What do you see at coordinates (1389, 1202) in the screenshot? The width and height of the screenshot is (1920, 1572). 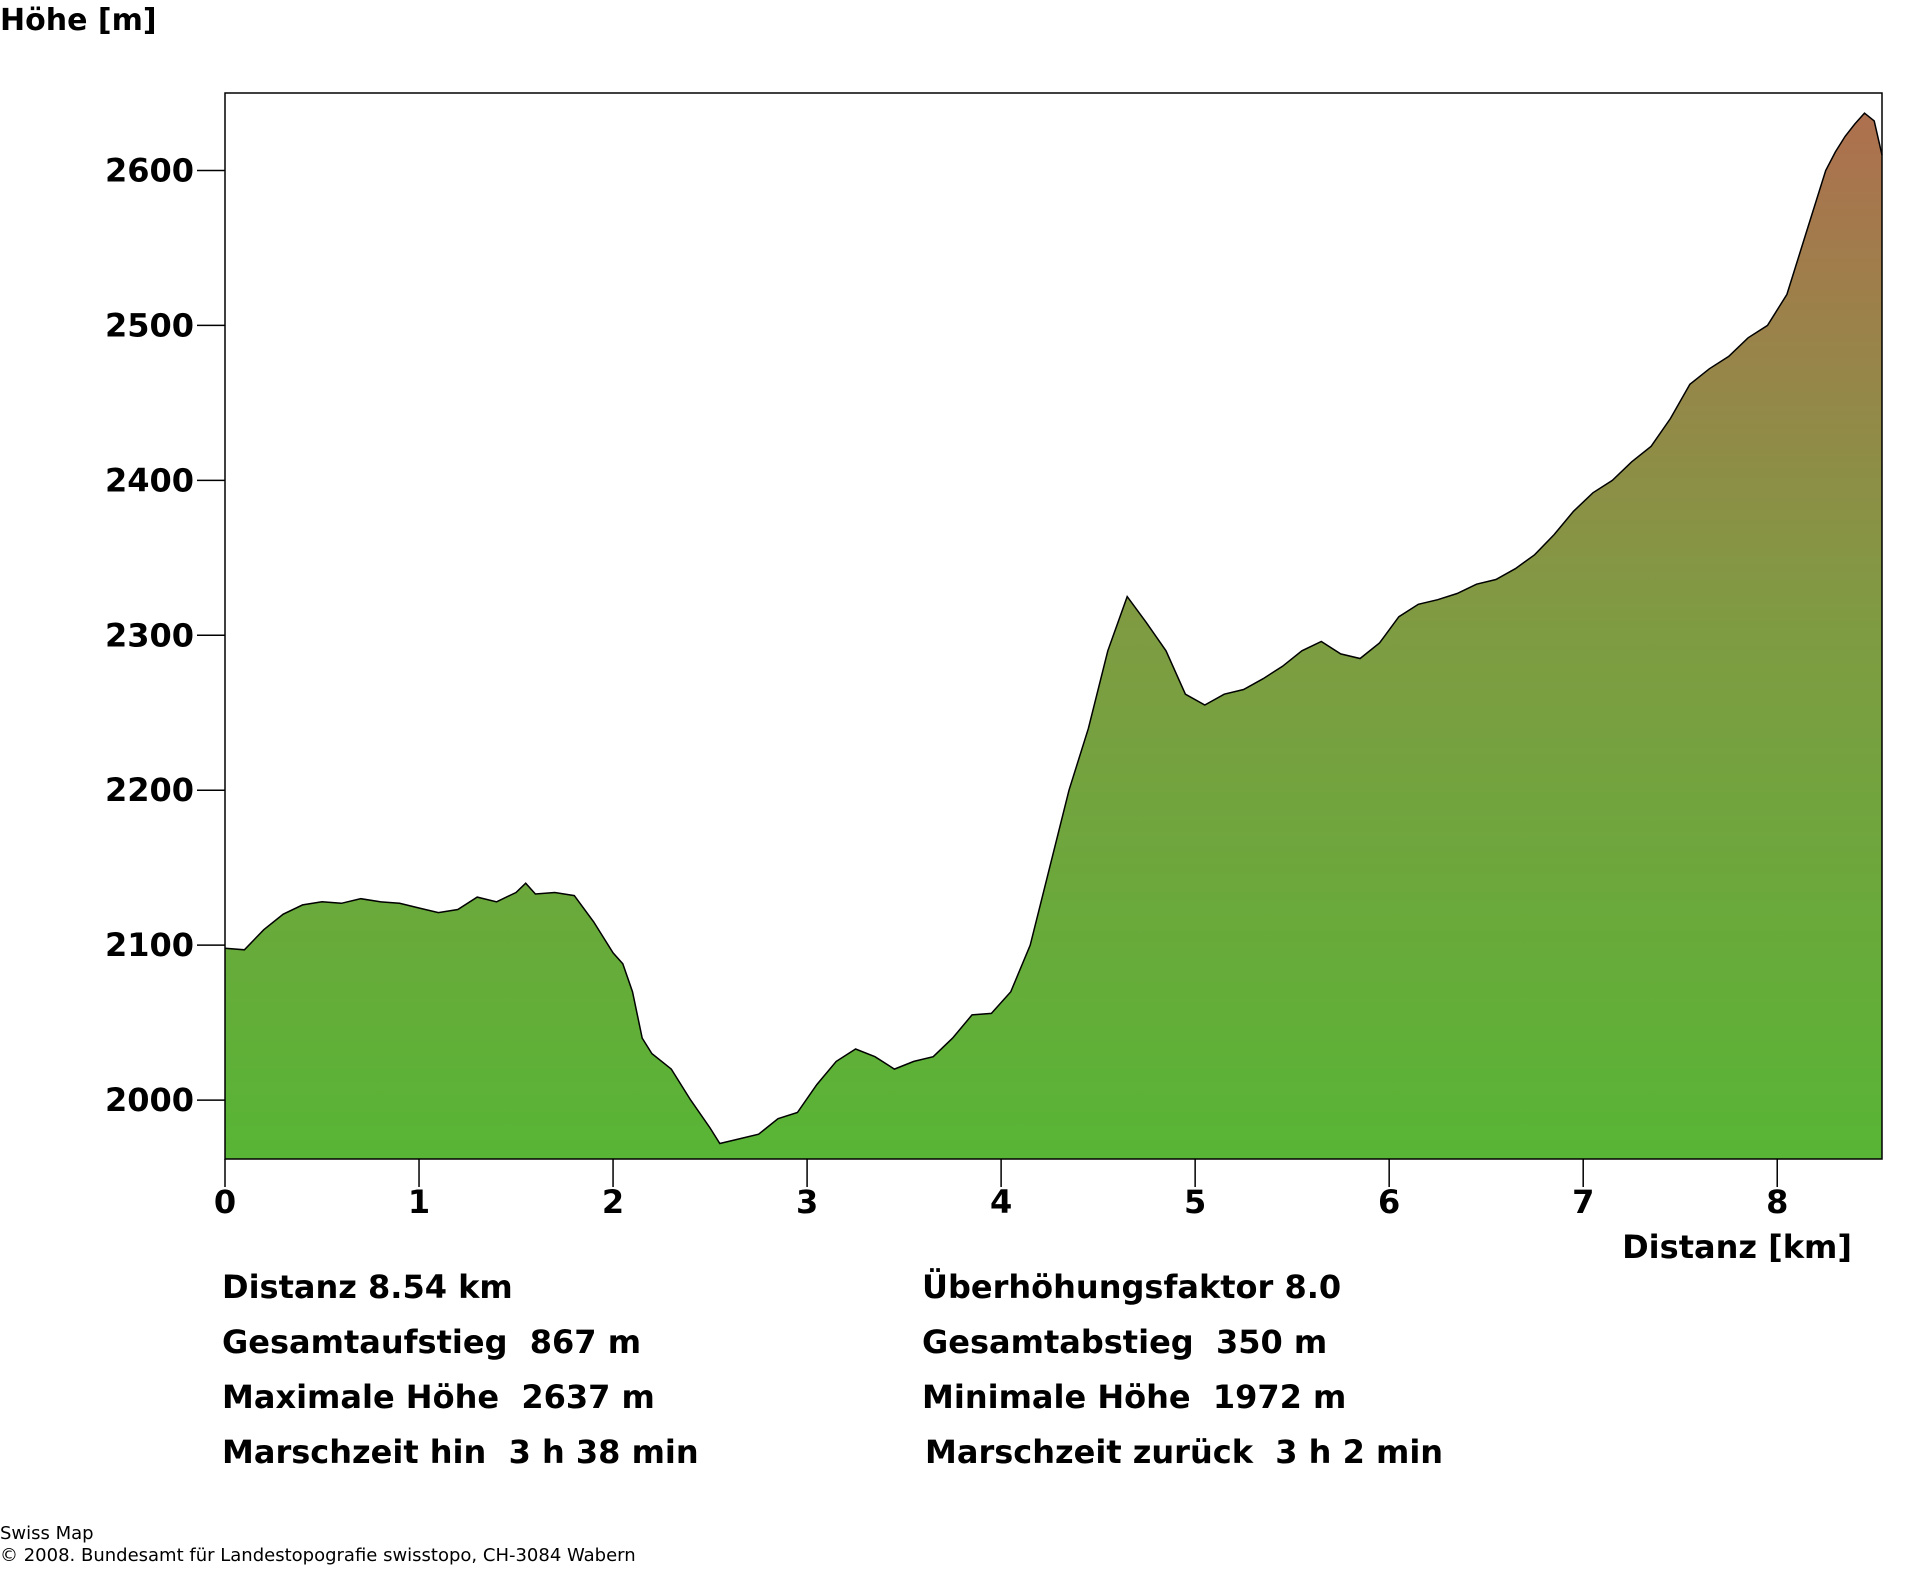 I see `x-tick-label: 6` at bounding box center [1389, 1202].